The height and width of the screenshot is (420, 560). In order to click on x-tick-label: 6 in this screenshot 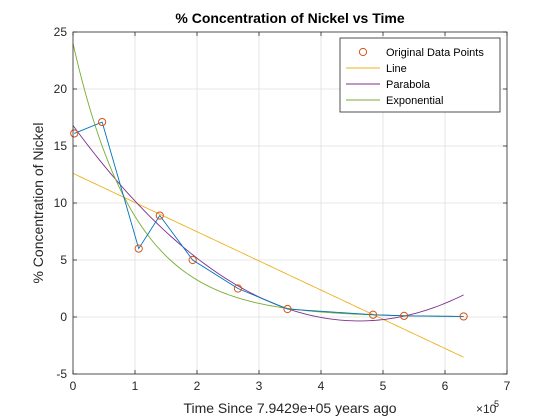, I will do `click(445, 386)`.